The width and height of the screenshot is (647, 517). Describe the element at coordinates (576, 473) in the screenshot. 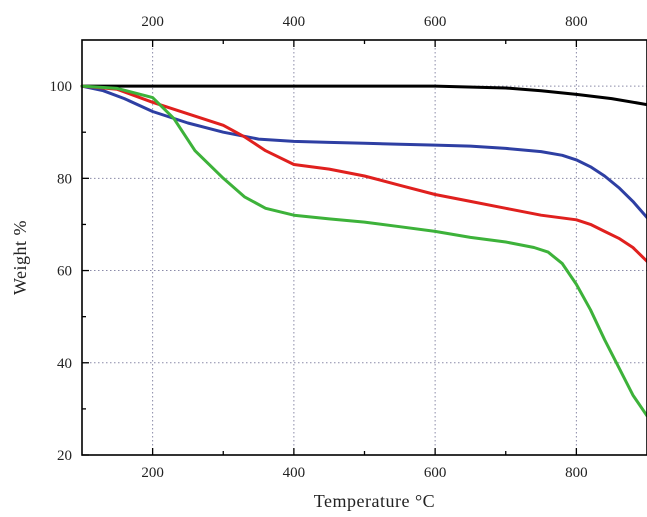

I see `x-tick-label: 800` at that location.